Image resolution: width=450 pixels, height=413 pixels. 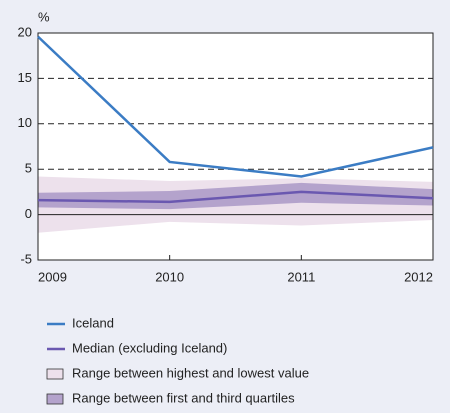 I want to click on x-tick-label: 2009, so click(x=52, y=276).